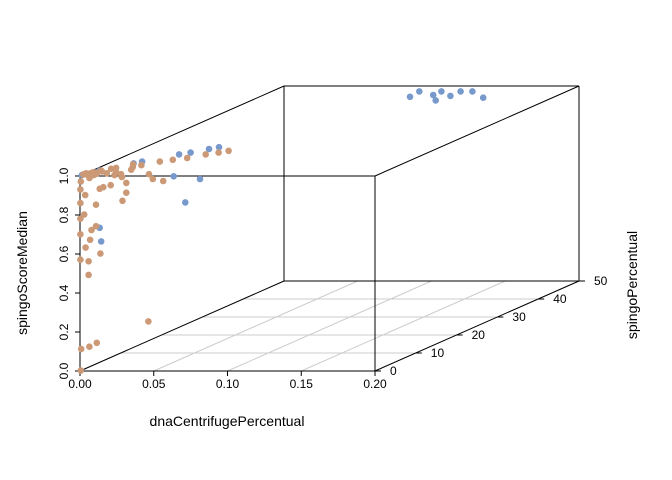  Describe the element at coordinates (64, 214) in the screenshot. I see `z-tick-label: 0.8` at that location.